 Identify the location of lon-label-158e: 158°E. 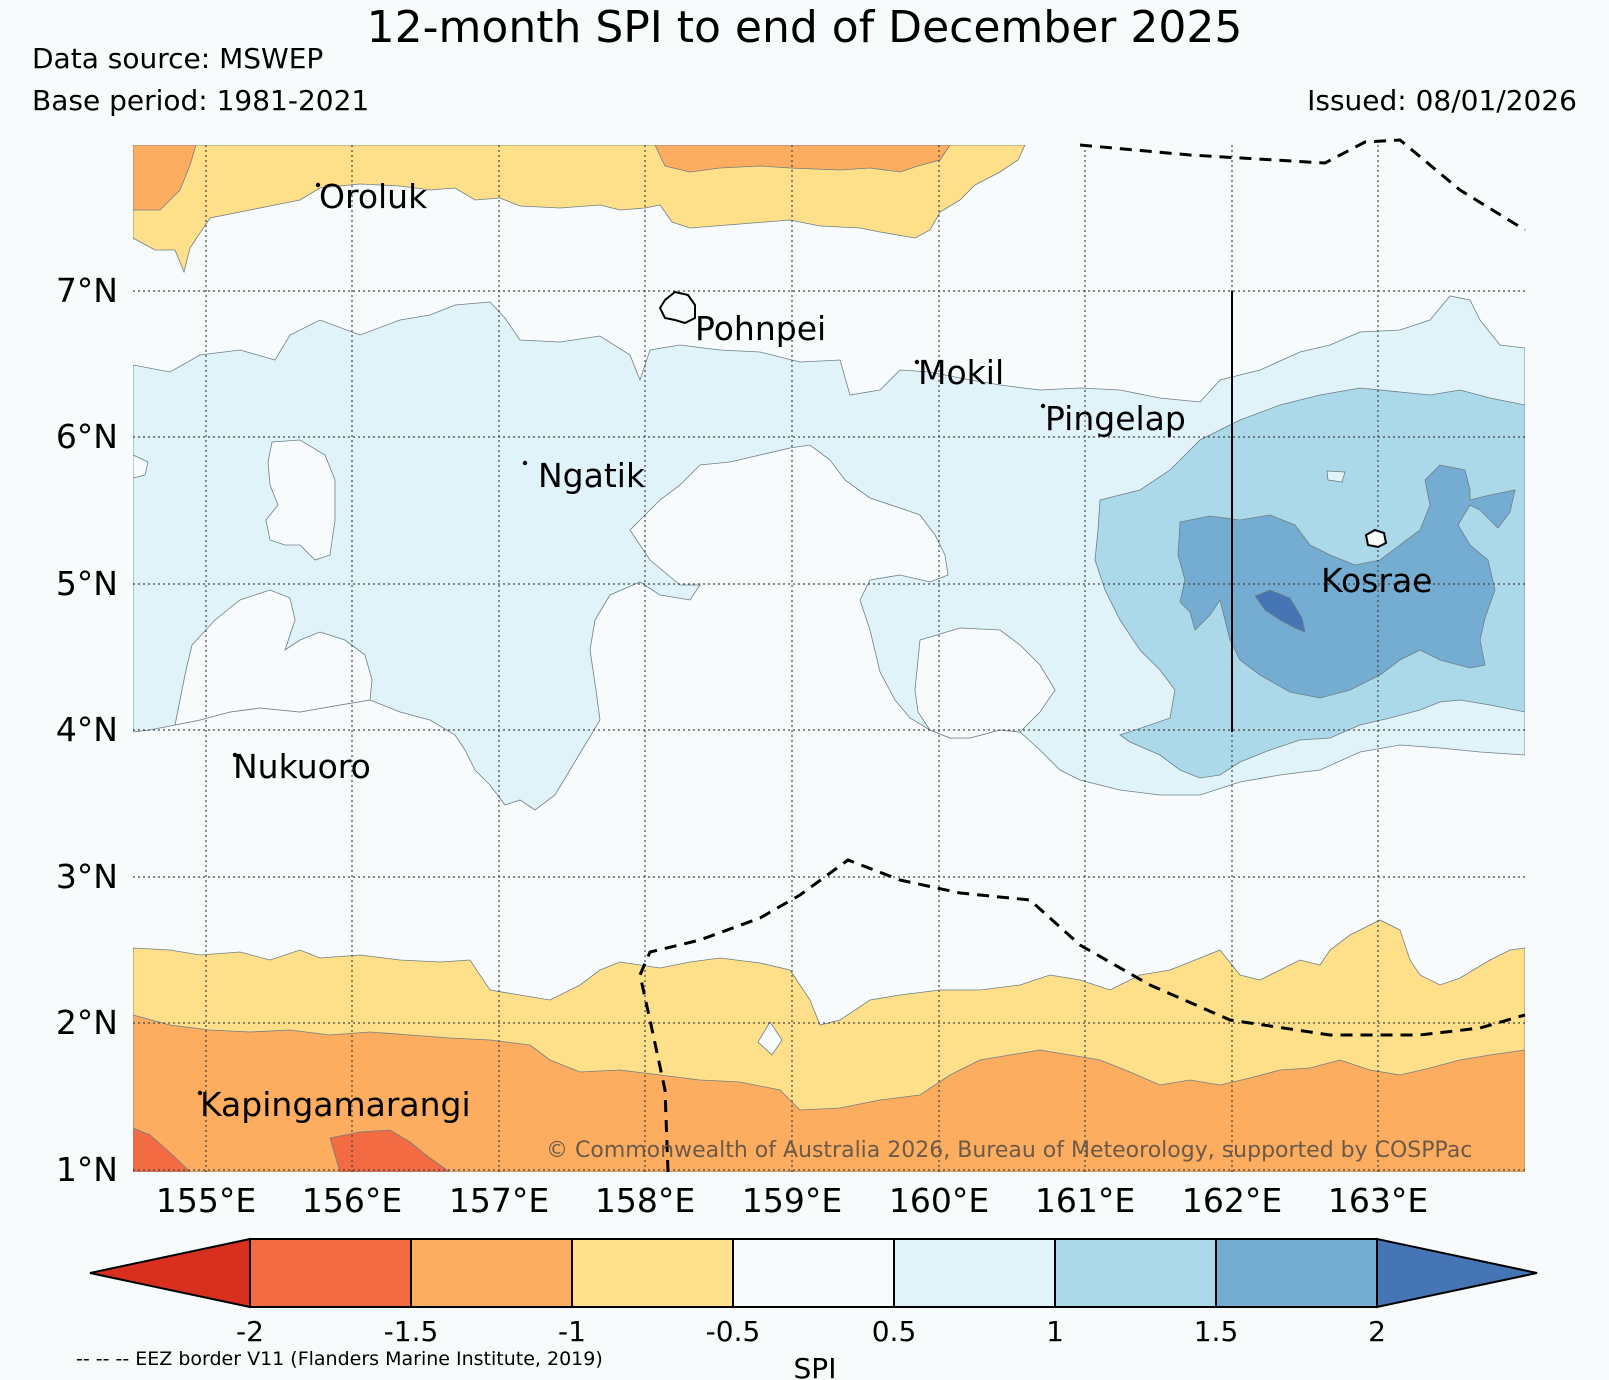
(645, 1200).